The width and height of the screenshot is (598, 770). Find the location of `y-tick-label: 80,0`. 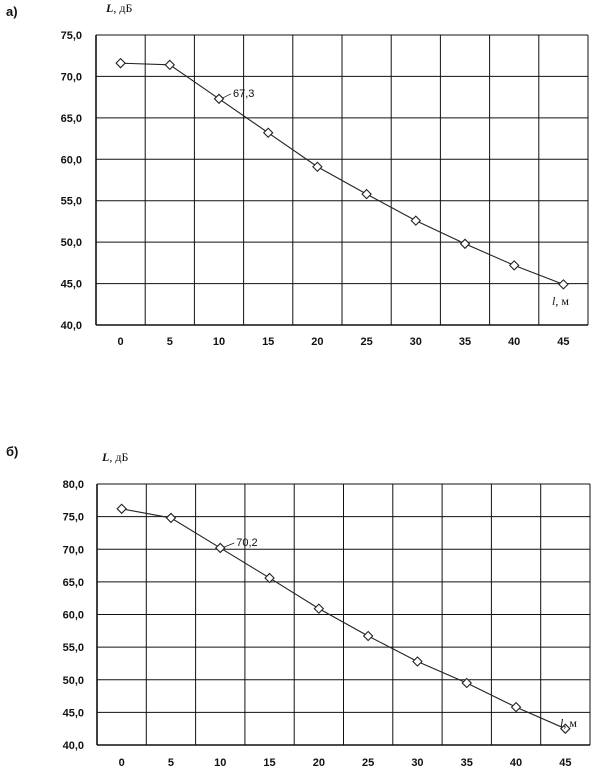

y-tick-label: 80,0 is located at coordinates (73, 485).